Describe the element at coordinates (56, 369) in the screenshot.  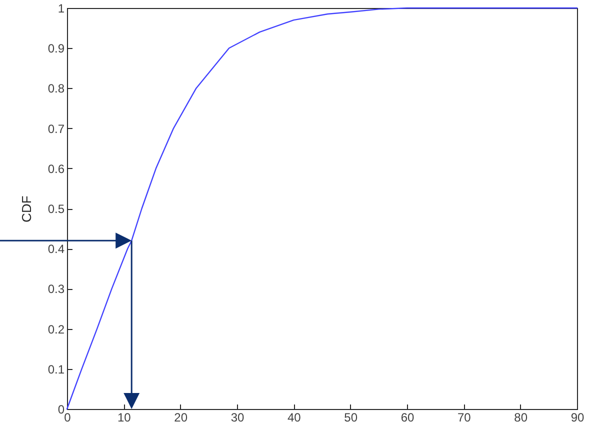
I see `y-tick-label: 0.1` at that location.